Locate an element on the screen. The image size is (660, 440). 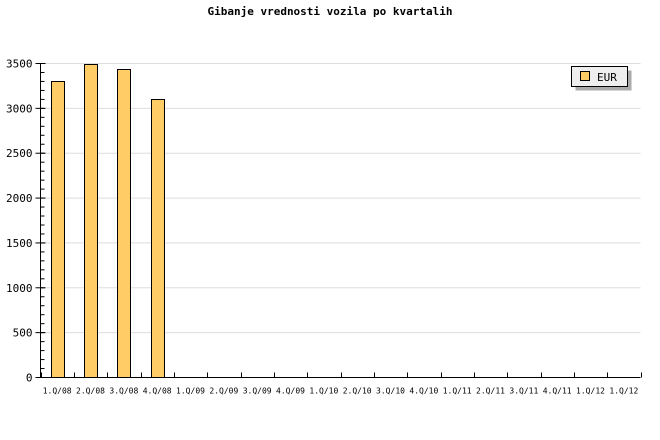
y-tick-label: 0 is located at coordinates (29, 378).